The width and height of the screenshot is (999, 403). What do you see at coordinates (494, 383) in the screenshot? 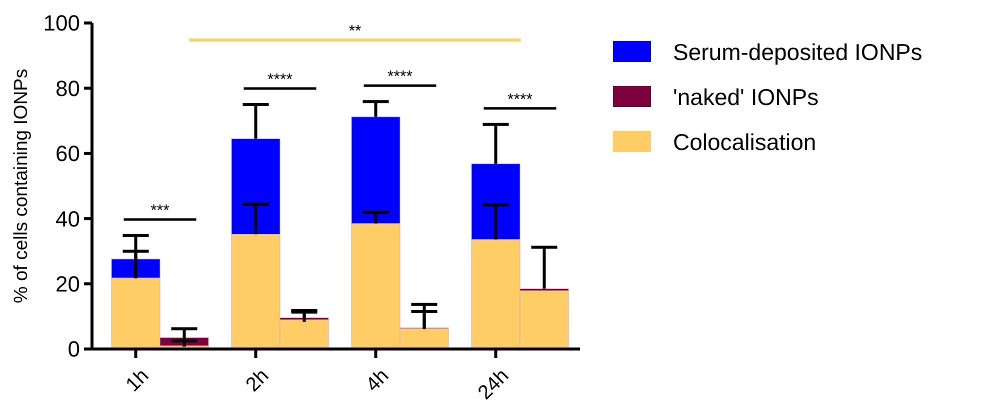
I see `x-tick-label: 24h` at bounding box center [494, 383].